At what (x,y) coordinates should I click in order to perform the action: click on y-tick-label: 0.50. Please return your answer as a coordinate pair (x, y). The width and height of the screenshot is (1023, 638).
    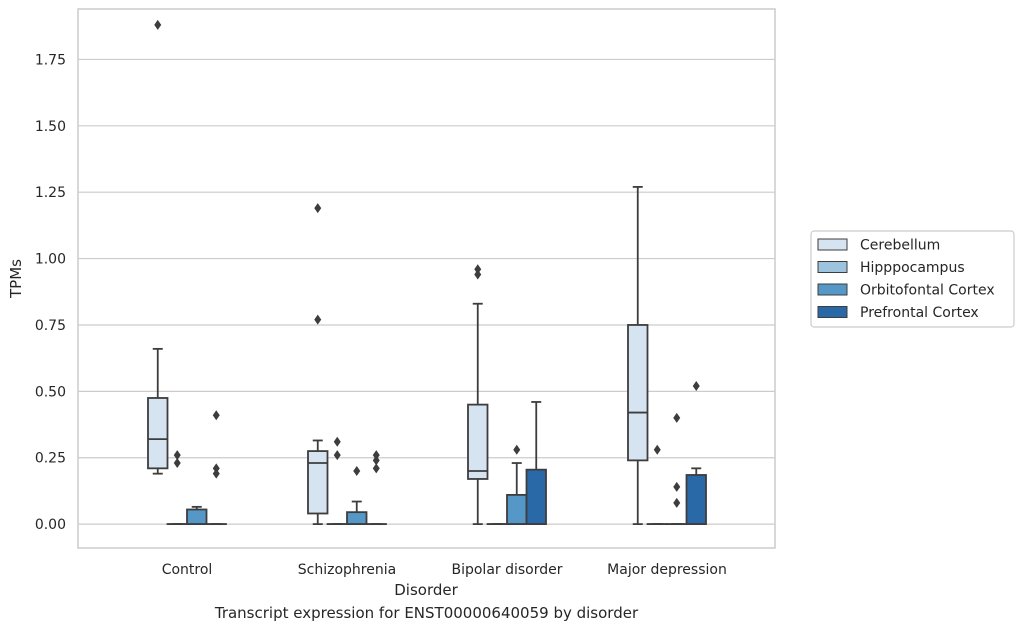
    Looking at the image, I should click on (50, 392).